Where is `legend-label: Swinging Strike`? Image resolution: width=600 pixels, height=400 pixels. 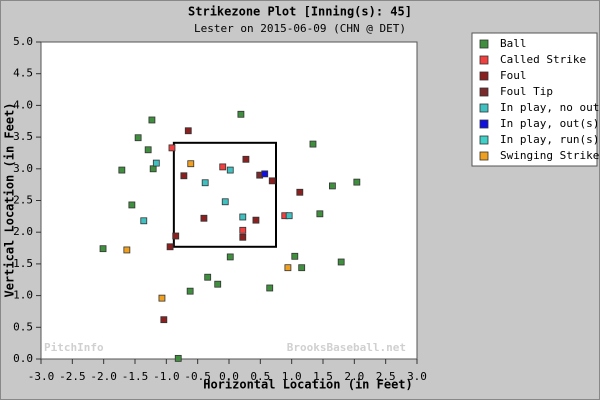
legend-label: Swinging Strike is located at coordinates (549, 155).